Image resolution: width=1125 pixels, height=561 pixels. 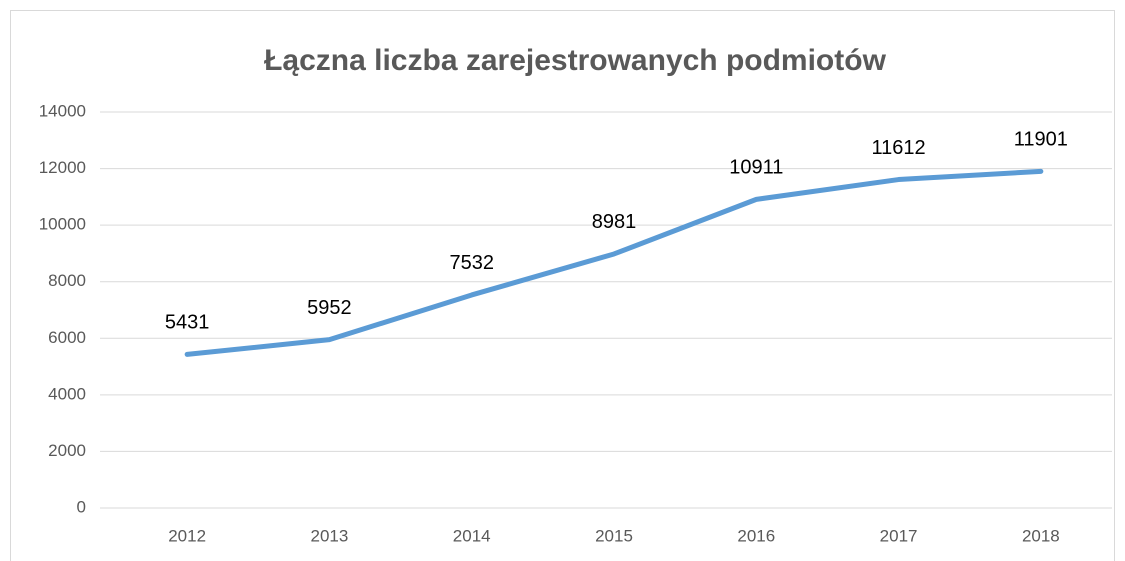 What do you see at coordinates (575, 60) in the screenshot?
I see `chart-title: Łączna liczba zarejestrowanych podmiotów` at bounding box center [575, 60].